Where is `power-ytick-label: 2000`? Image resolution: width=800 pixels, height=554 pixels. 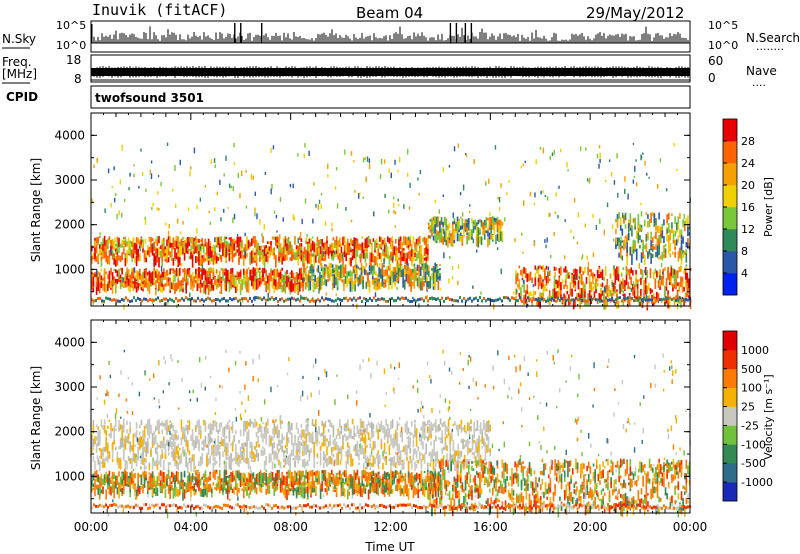
power-ytick-label: 2000 is located at coordinates (69, 225).